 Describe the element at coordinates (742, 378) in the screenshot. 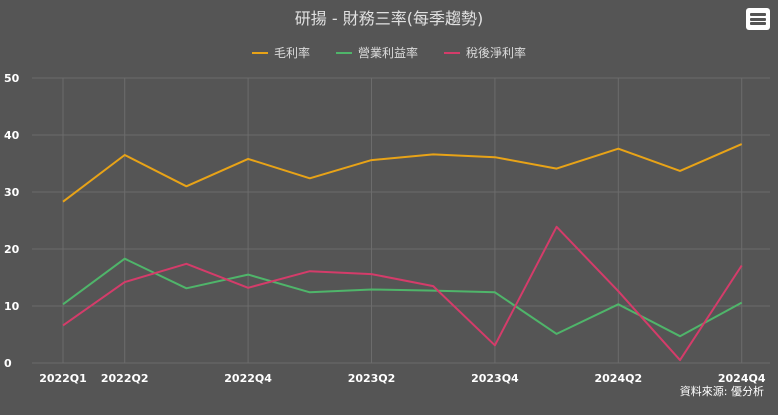

I see `x-tick-label: 2024Q4` at that location.